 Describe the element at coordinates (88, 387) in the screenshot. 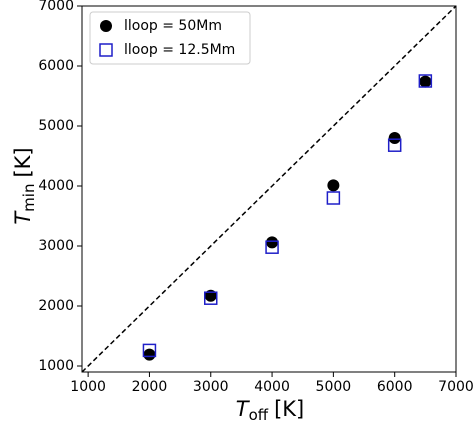

I see `x-tick-label: 1000` at that location.